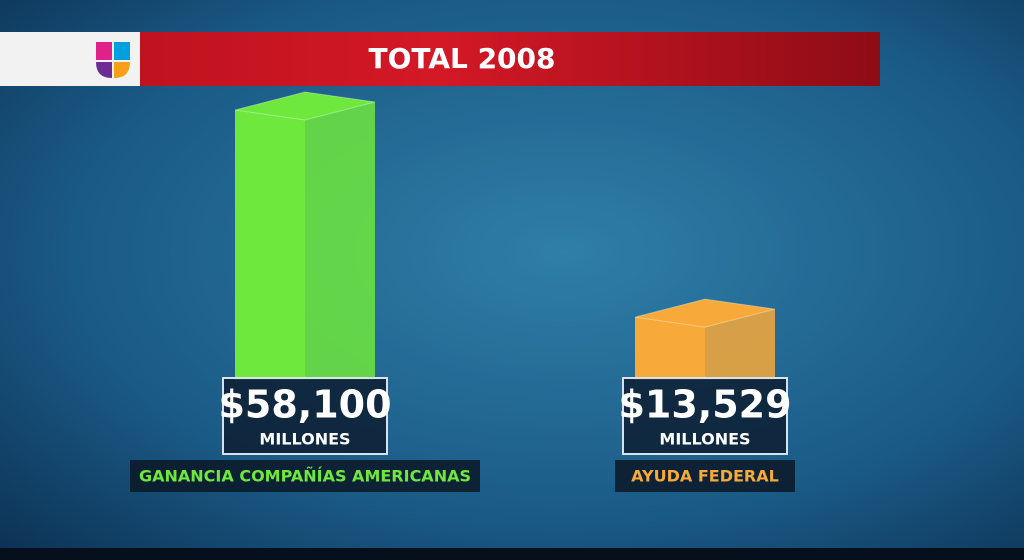  What do you see at coordinates (704, 405) in the screenshot?
I see `value-label: $13,529` at bounding box center [704, 405].